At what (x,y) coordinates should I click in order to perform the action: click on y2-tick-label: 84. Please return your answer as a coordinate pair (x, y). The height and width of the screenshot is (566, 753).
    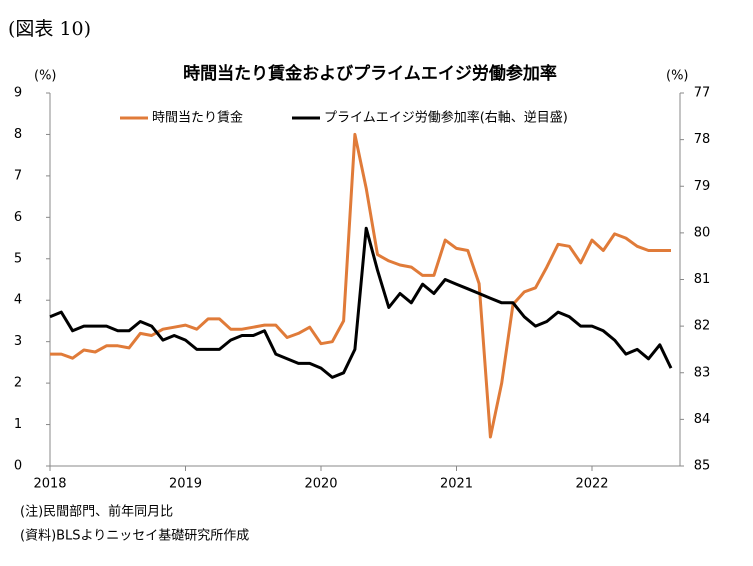
    Looking at the image, I should click on (702, 419).